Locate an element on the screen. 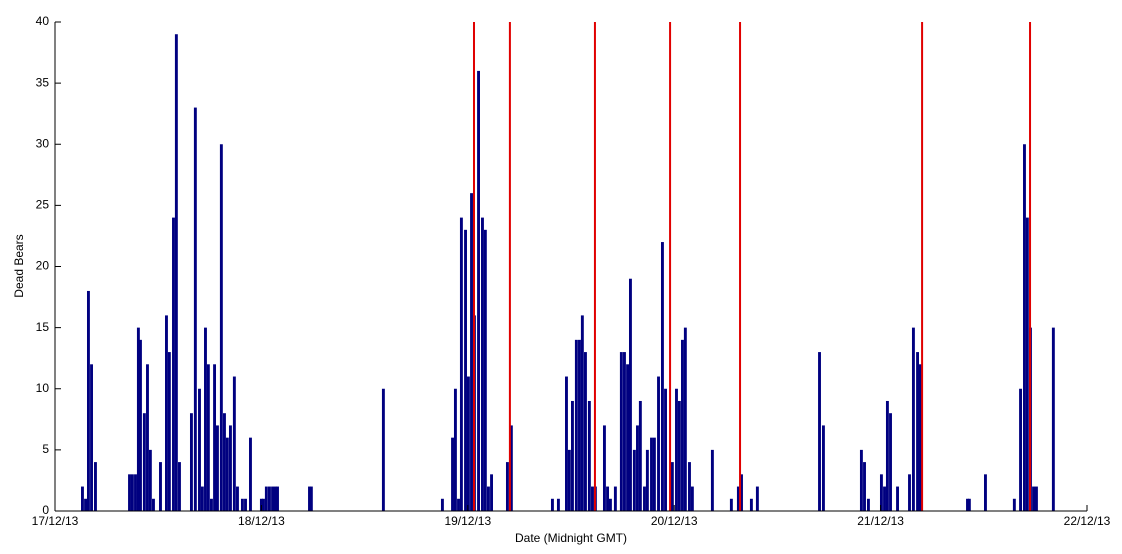 The width and height of the screenshot is (1122, 554). y-tick-label: 25 is located at coordinates (43, 205).